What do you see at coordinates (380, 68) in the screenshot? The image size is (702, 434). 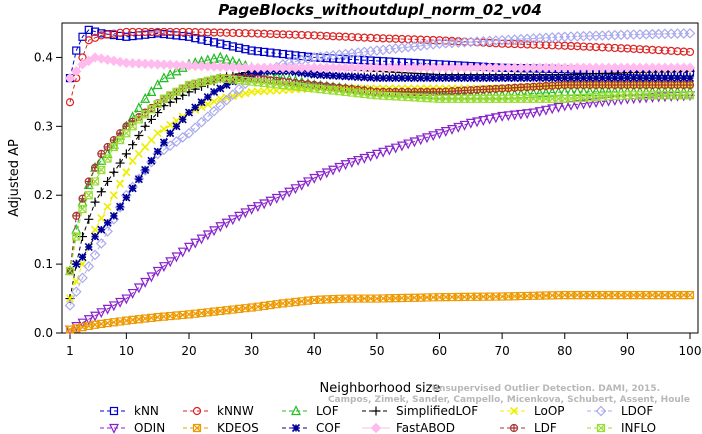 I see `series-fastabod` at bounding box center [380, 68].